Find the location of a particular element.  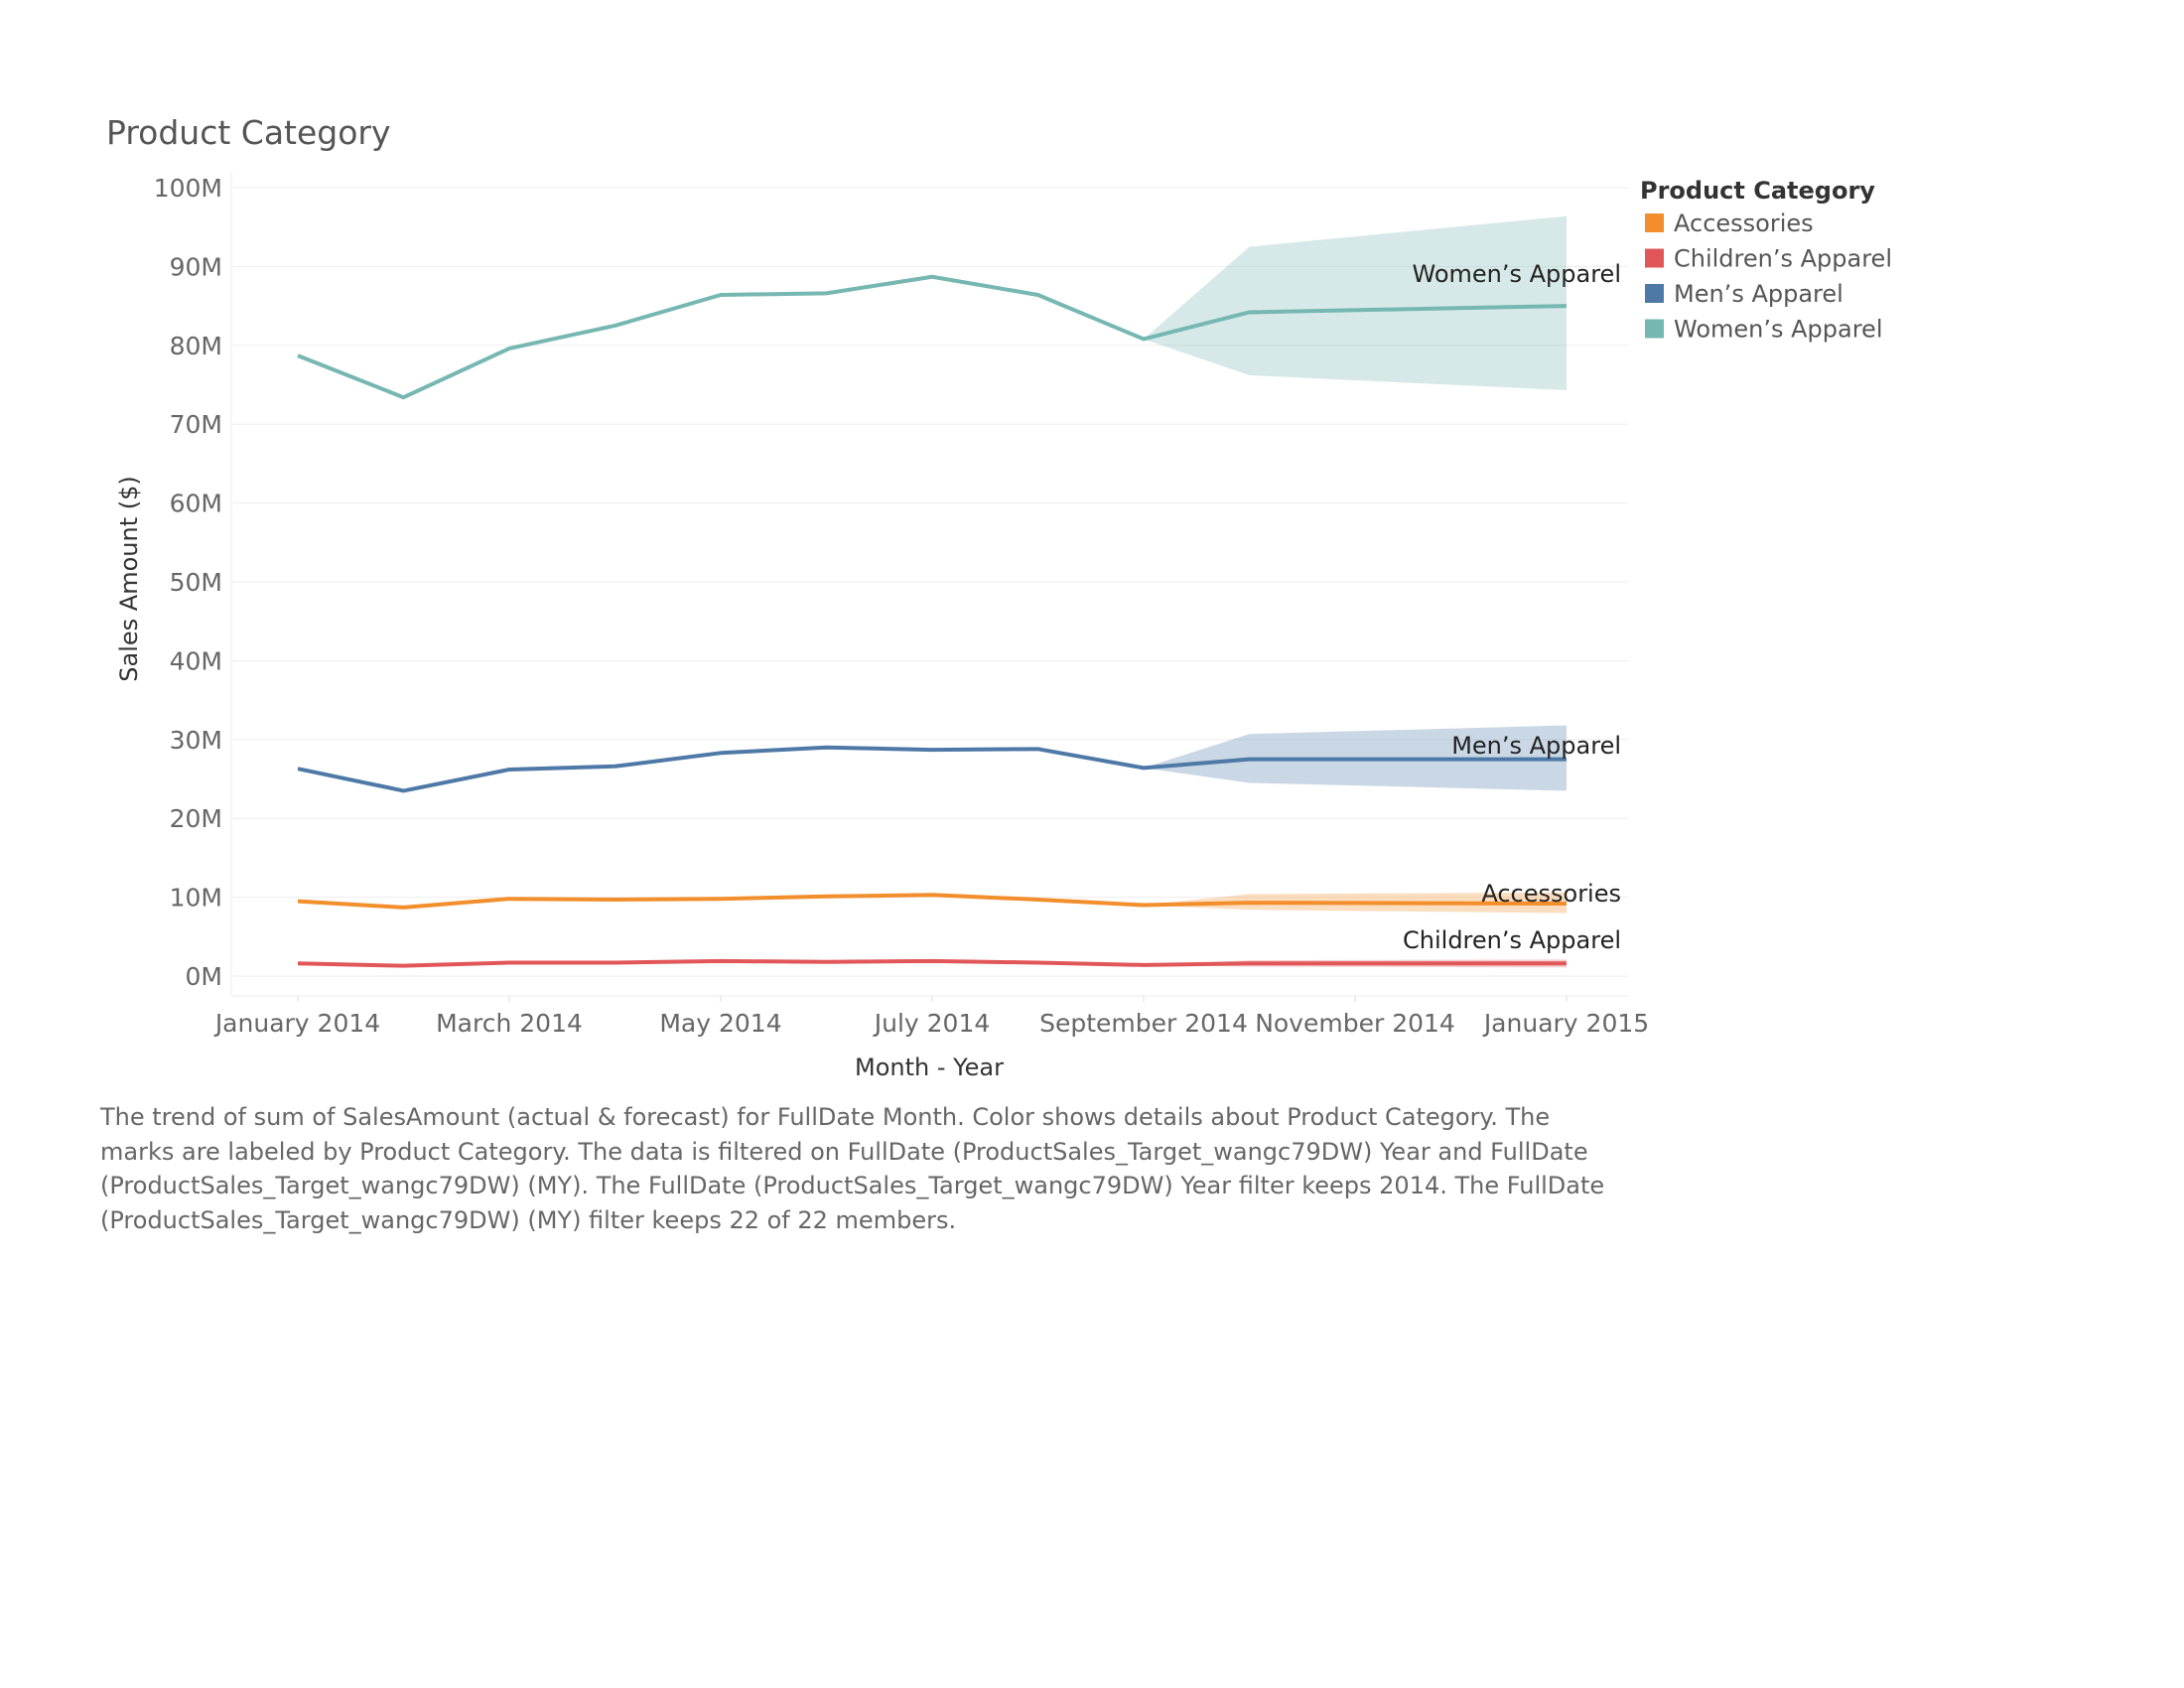

forecast-band is located at coordinates (1355, 303).